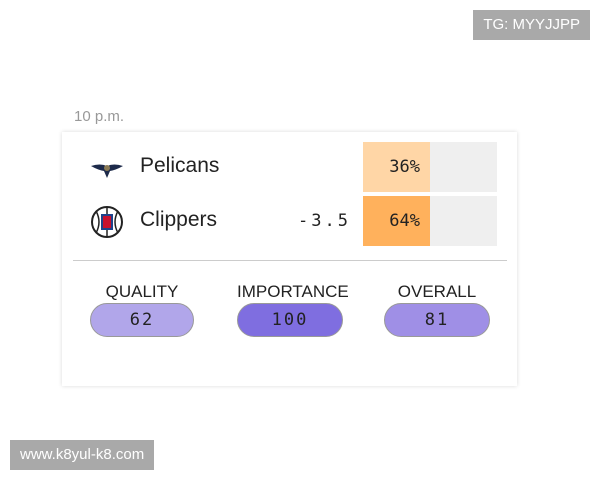 Image resolution: width=600 pixels, height=480 pixels. I want to click on divider, so click(290, 260).